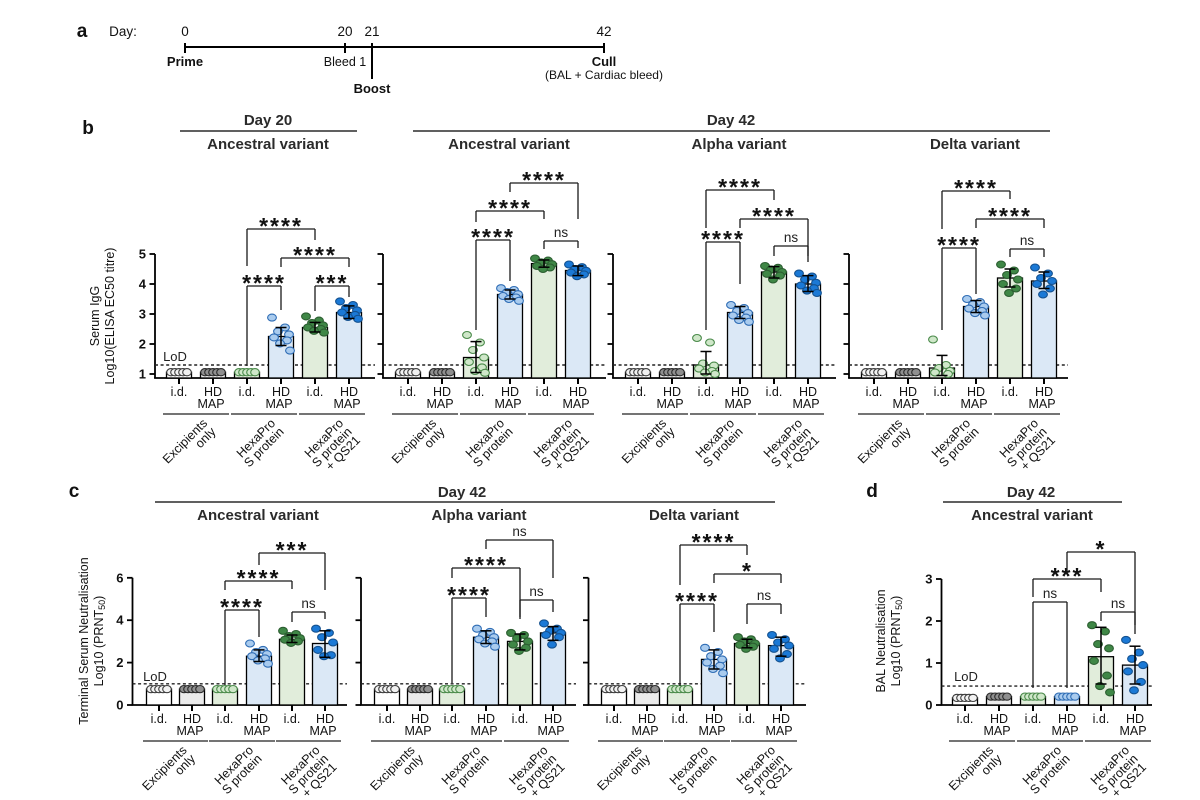 The image size is (1200, 800). What do you see at coordinates (344, 31) in the screenshot?
I see `svg-text: 20` at bounding box center [344, 31].